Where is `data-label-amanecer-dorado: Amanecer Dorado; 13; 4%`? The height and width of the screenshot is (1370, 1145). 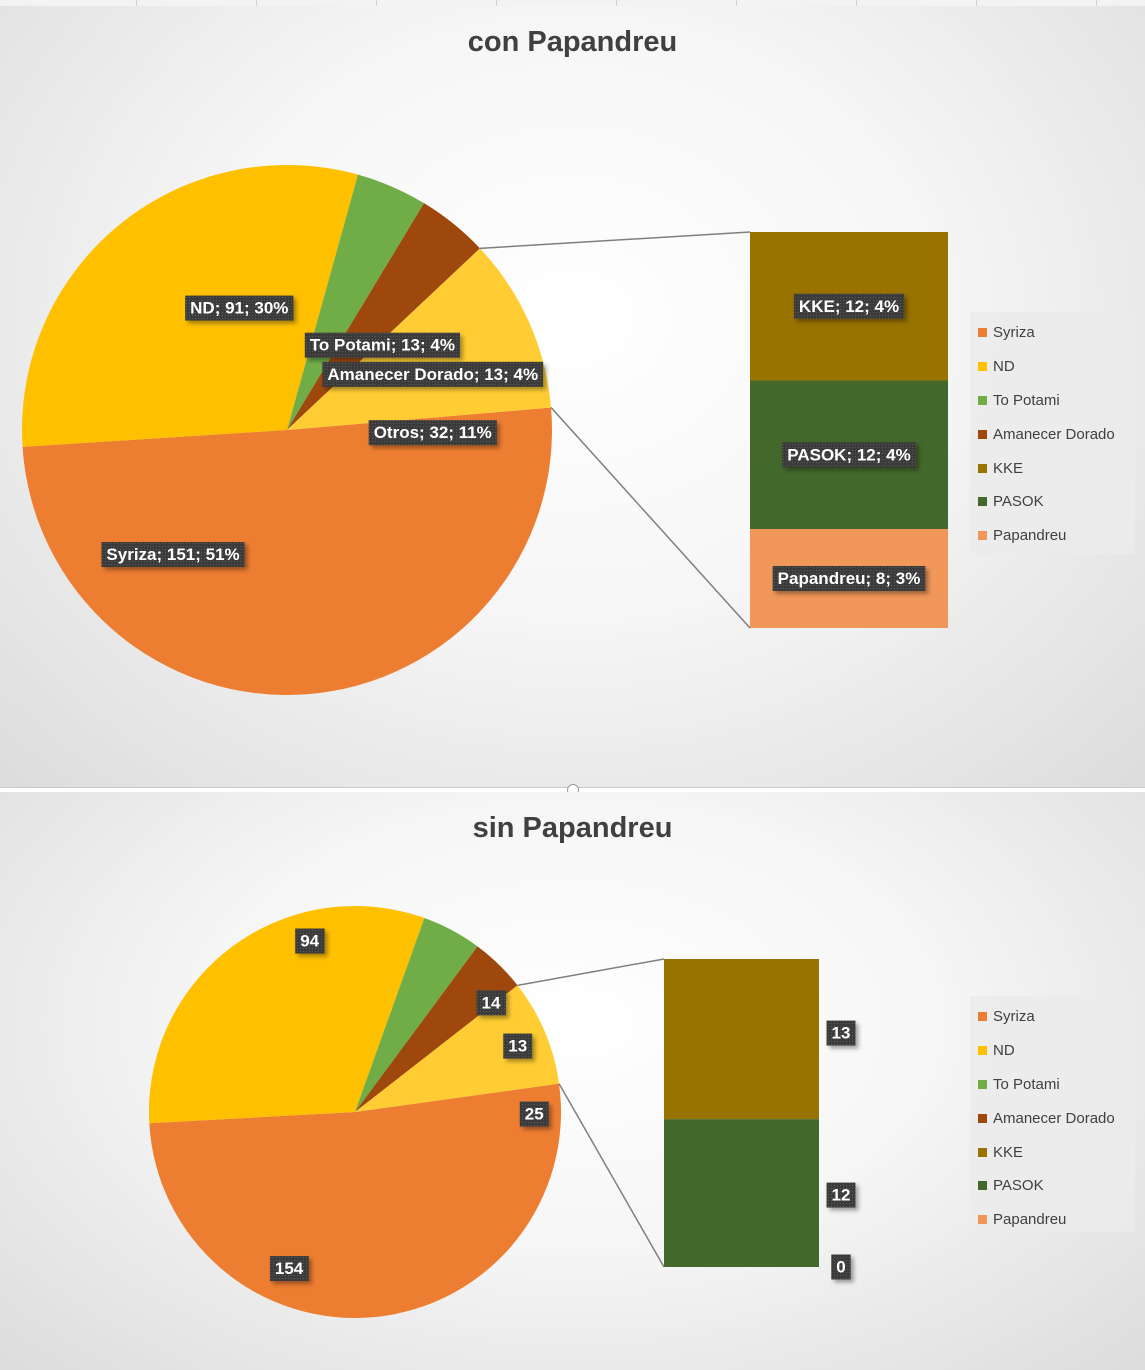 data-label-amanecer-dorado: Amanecer Dorado; 13; 4% is located at coordinates (433, 374).